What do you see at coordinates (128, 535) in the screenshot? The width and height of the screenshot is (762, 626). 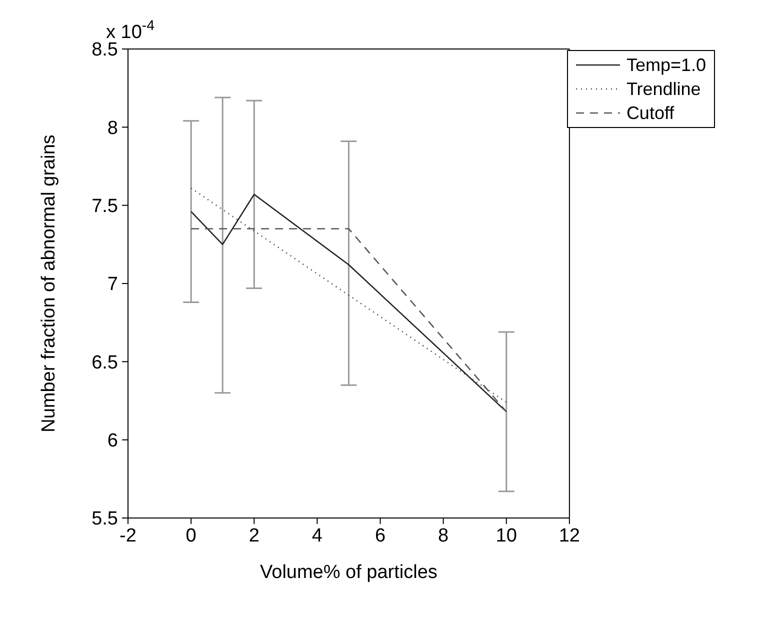 I see `x-tick-label: -2` at bounding box center [128, 535].